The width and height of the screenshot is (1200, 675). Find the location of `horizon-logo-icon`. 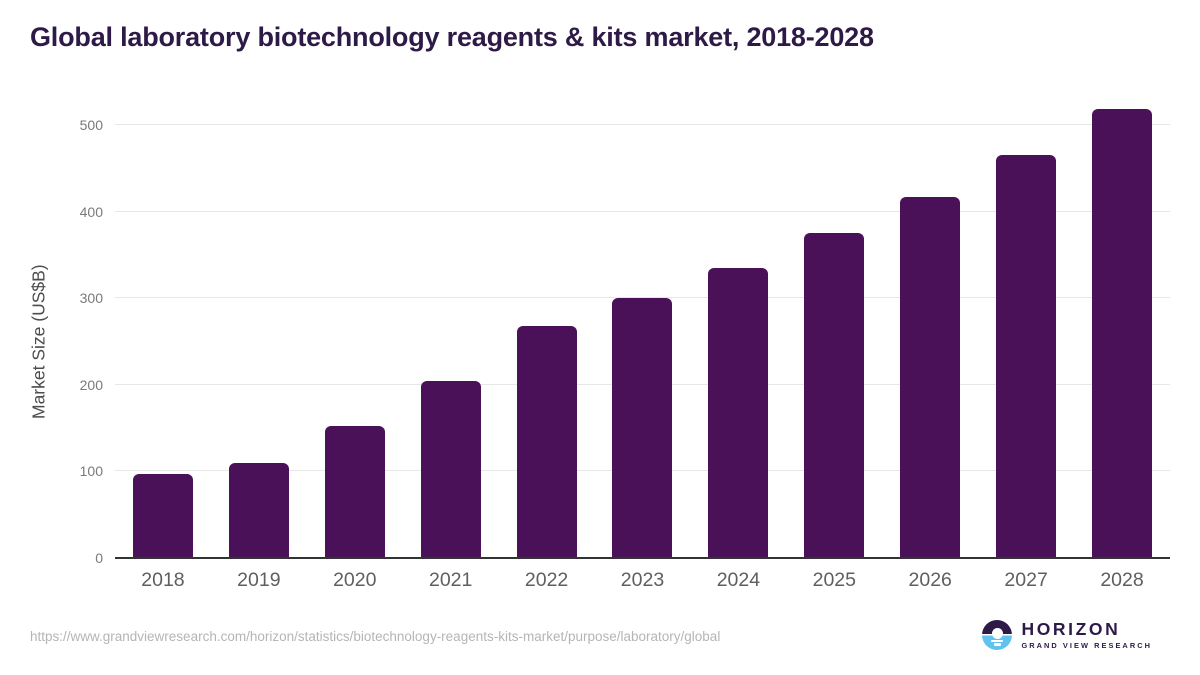

horizon-logo-icon is located at coordinates (997, 635).